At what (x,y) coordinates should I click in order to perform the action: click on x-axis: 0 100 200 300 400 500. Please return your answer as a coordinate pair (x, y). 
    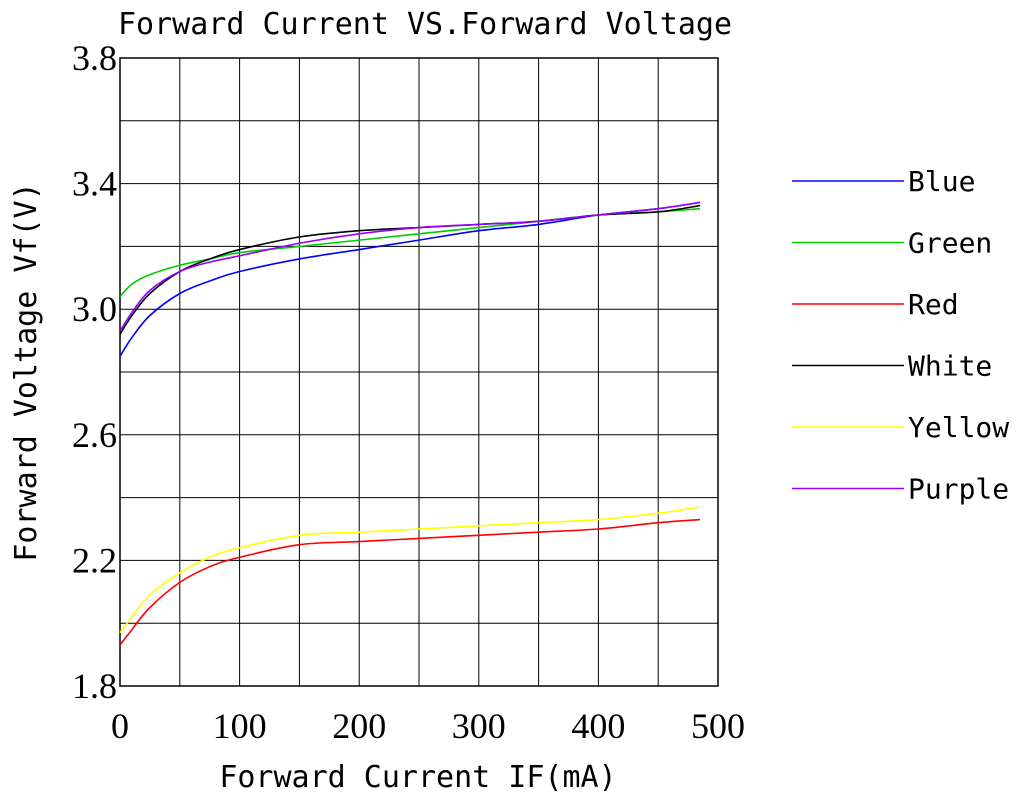
    Looking at the image, I should click on (428, 726).